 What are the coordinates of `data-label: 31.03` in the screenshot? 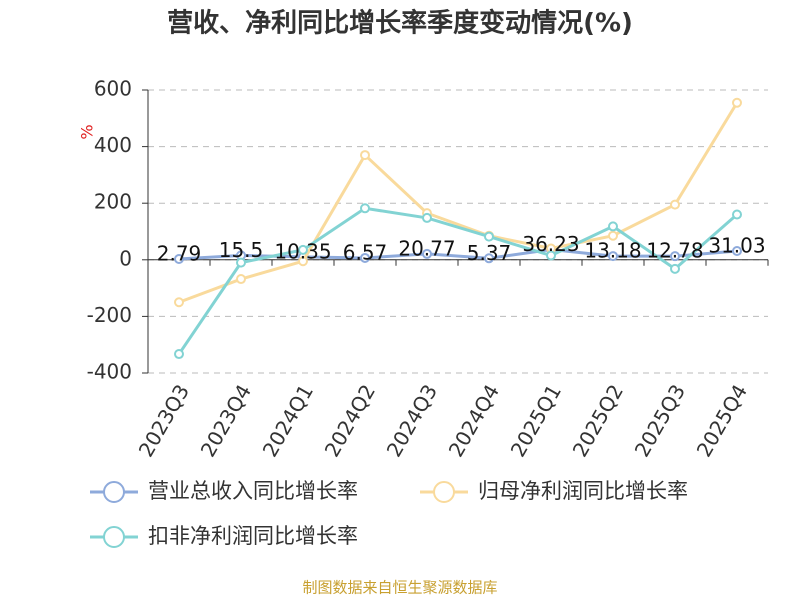 It's located at (736, 246).